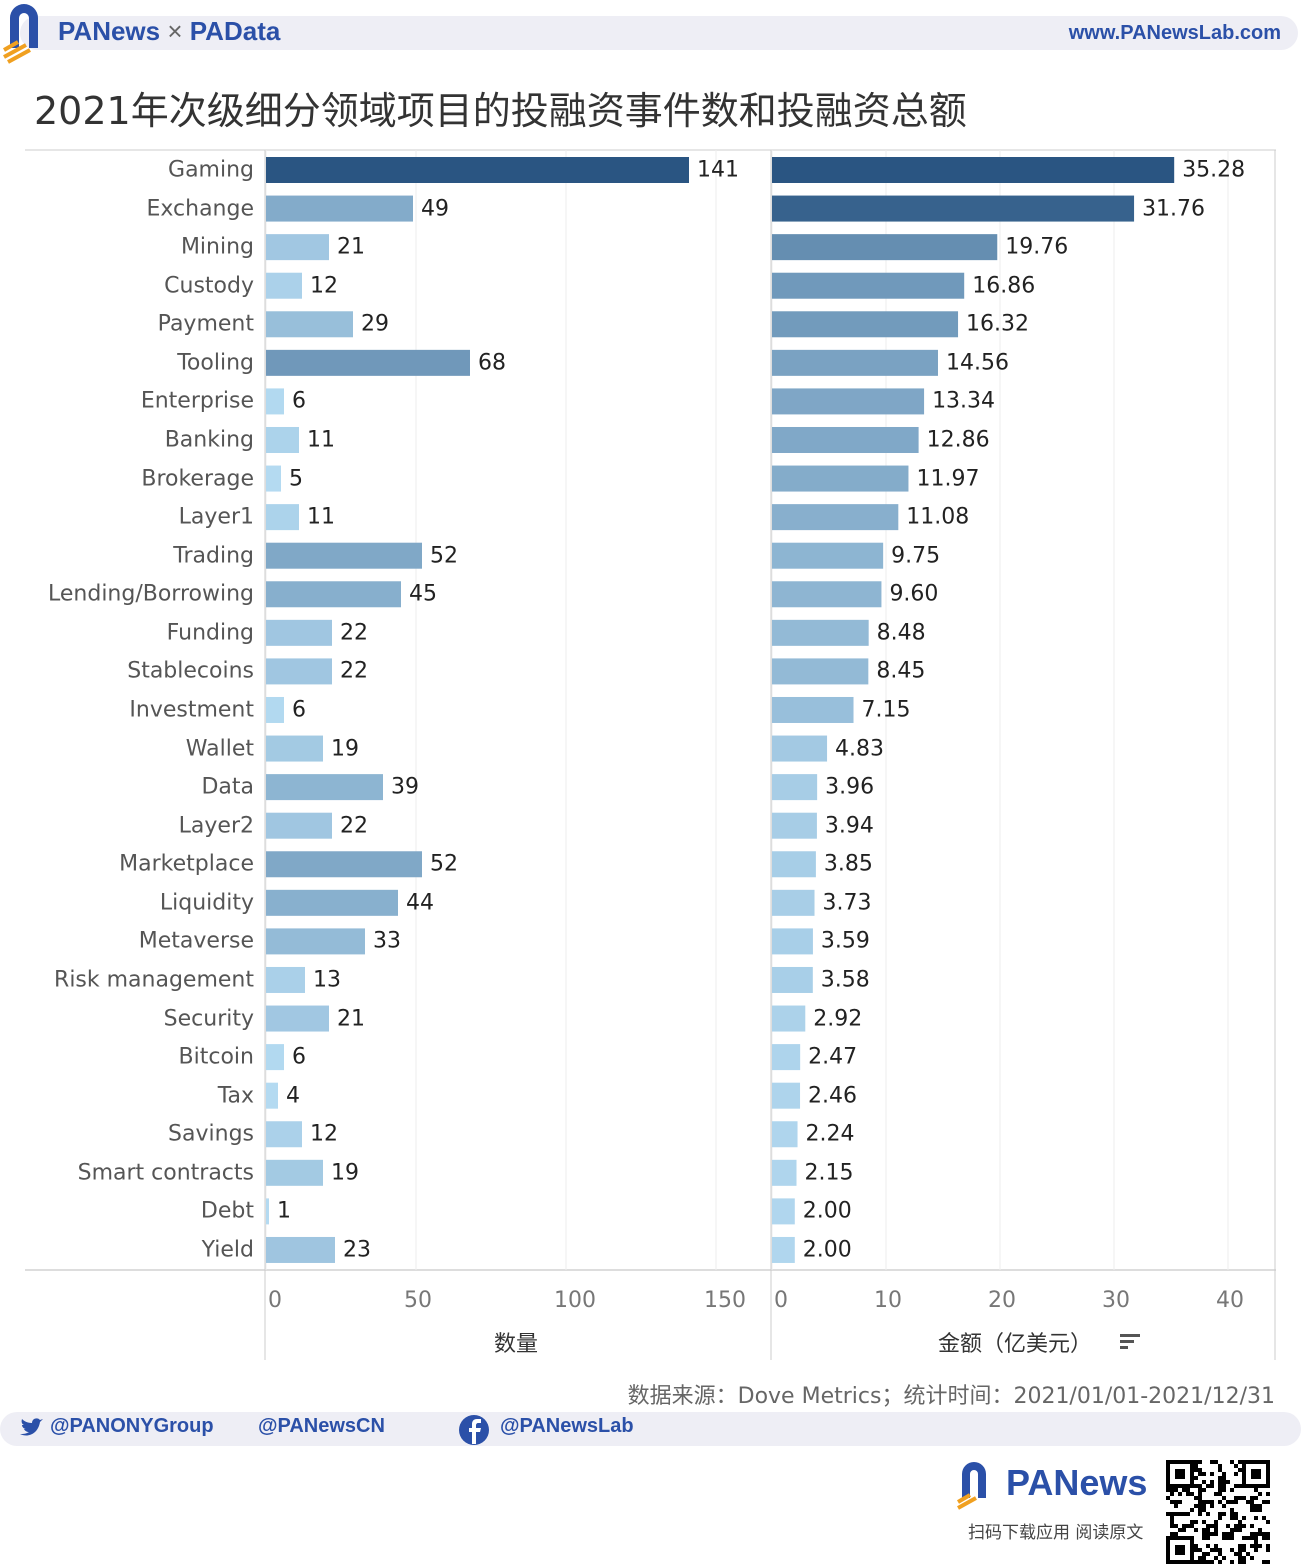 This screenshot has height=1567, width=1301. Describe the element at coordinates (845, 980) in the screenshot. I see `data-label: 3.58` at that location.